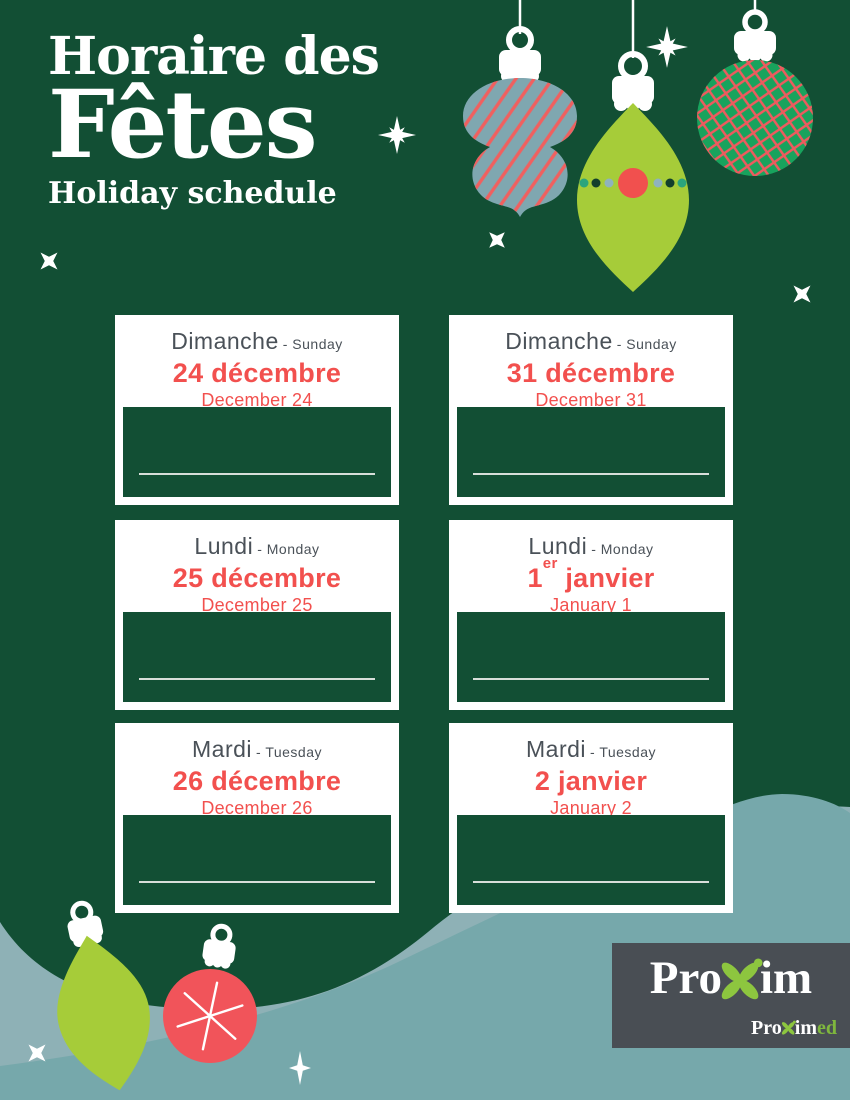  Describe the element at coordinates (591, 605) in the screenshot. I see `date-en: January 1` at that location.